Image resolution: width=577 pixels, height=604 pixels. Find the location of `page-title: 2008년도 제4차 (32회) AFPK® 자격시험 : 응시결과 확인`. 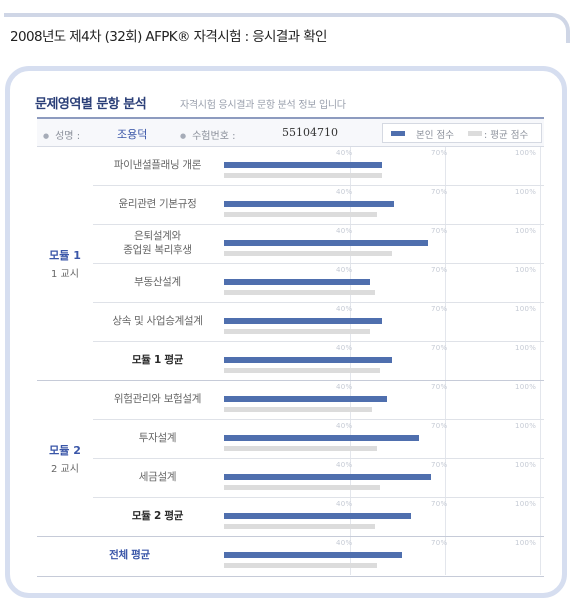

page-title: 2008년도 제4차 (32회) AFPK® 자격시험 : 응시결과 확인 is located at coordinates (166, 35).